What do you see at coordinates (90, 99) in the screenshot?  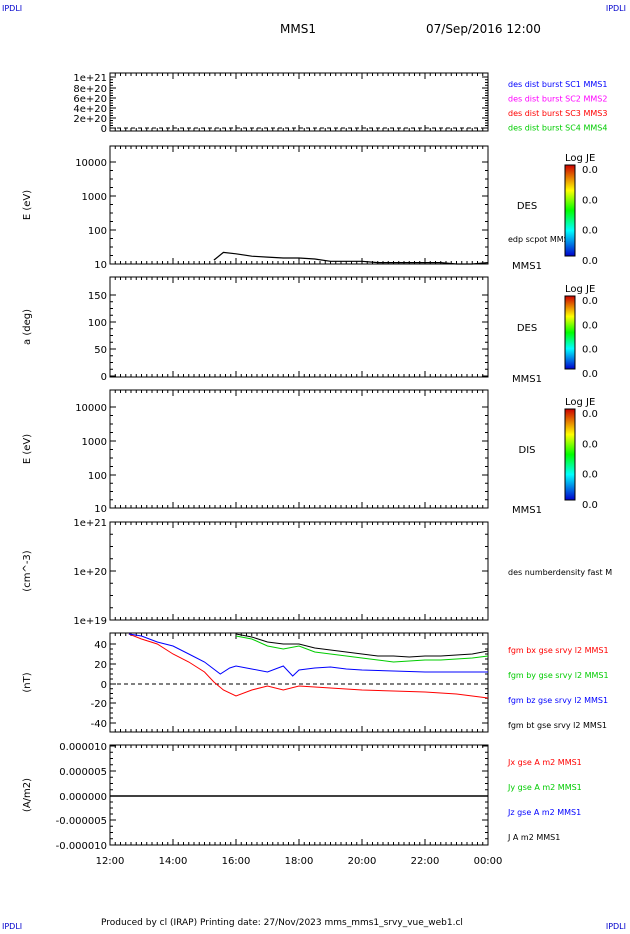 I see `p1-ytick-label: 6e+20` at bounding box center [90, 99].